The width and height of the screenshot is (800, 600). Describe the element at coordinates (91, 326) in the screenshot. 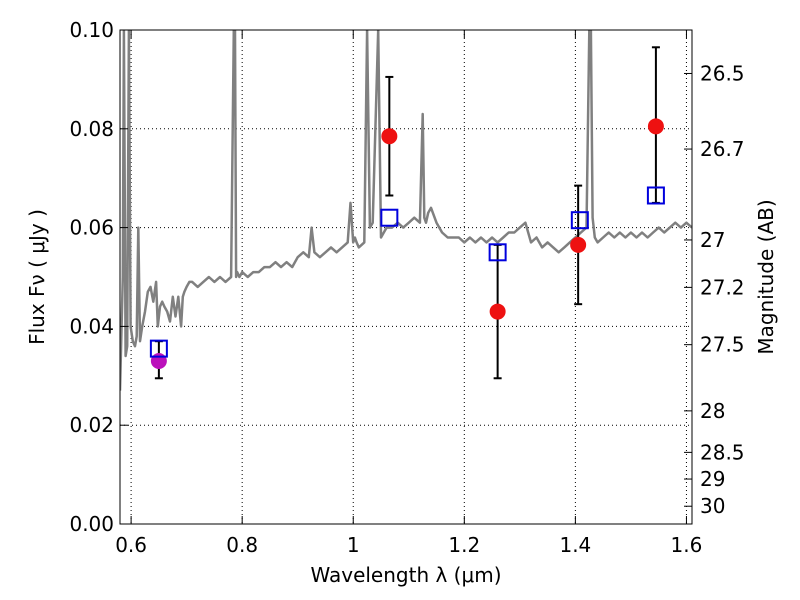

I see `y-tick-label: 0.04` at that location.